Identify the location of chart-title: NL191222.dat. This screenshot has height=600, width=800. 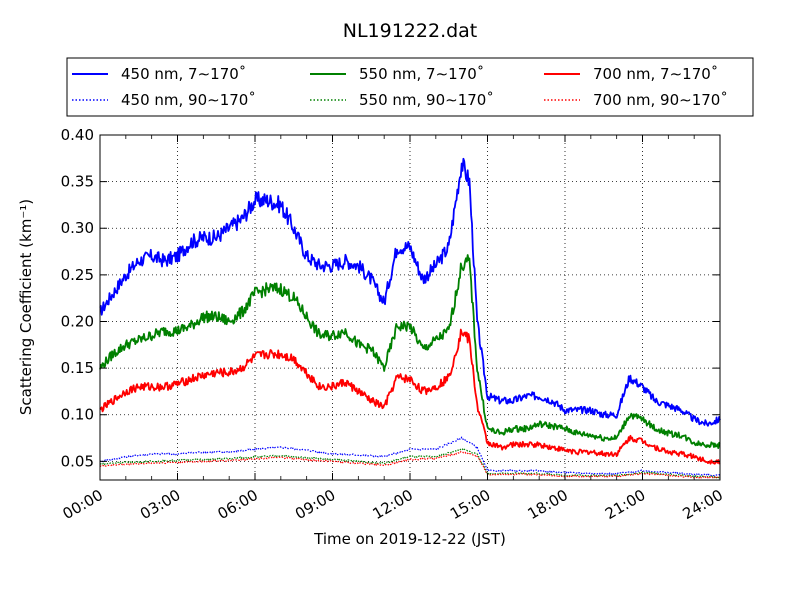
(410, 31).